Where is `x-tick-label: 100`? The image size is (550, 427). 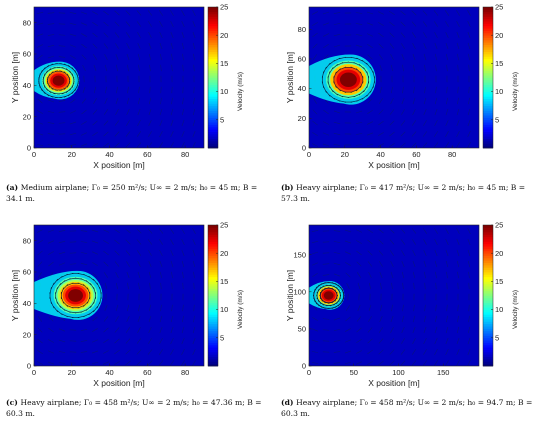 x-tick-label: 100 is located at coordinates (398, 372).